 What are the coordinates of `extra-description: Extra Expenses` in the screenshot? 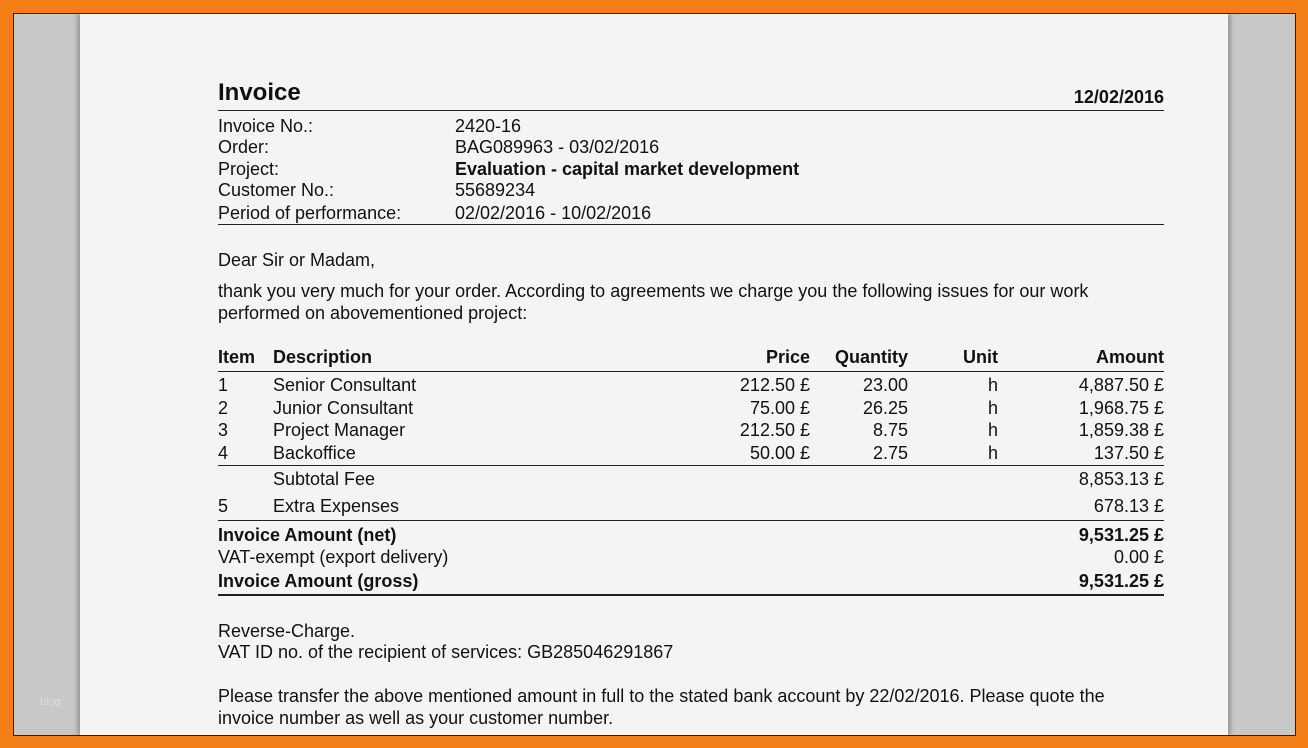 It's located at (336, 506).